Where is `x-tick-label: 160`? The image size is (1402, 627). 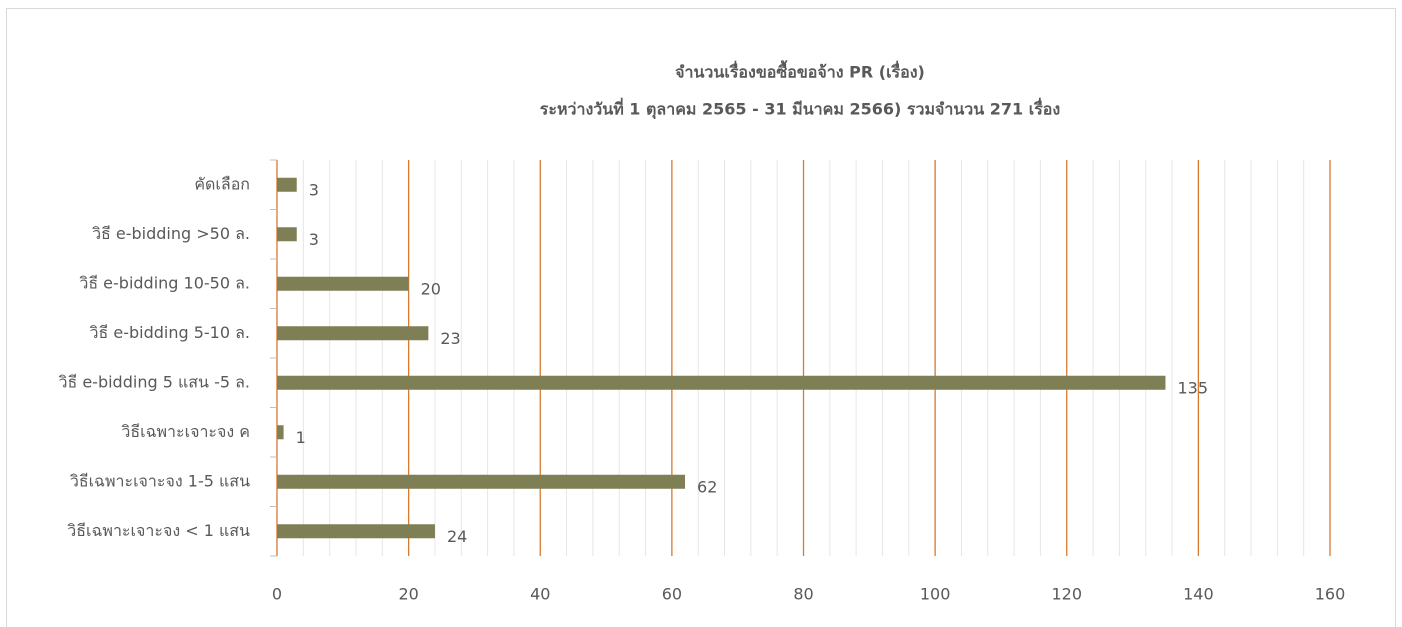
x-tick-label: 160 is located at coordinates (1330, 594).